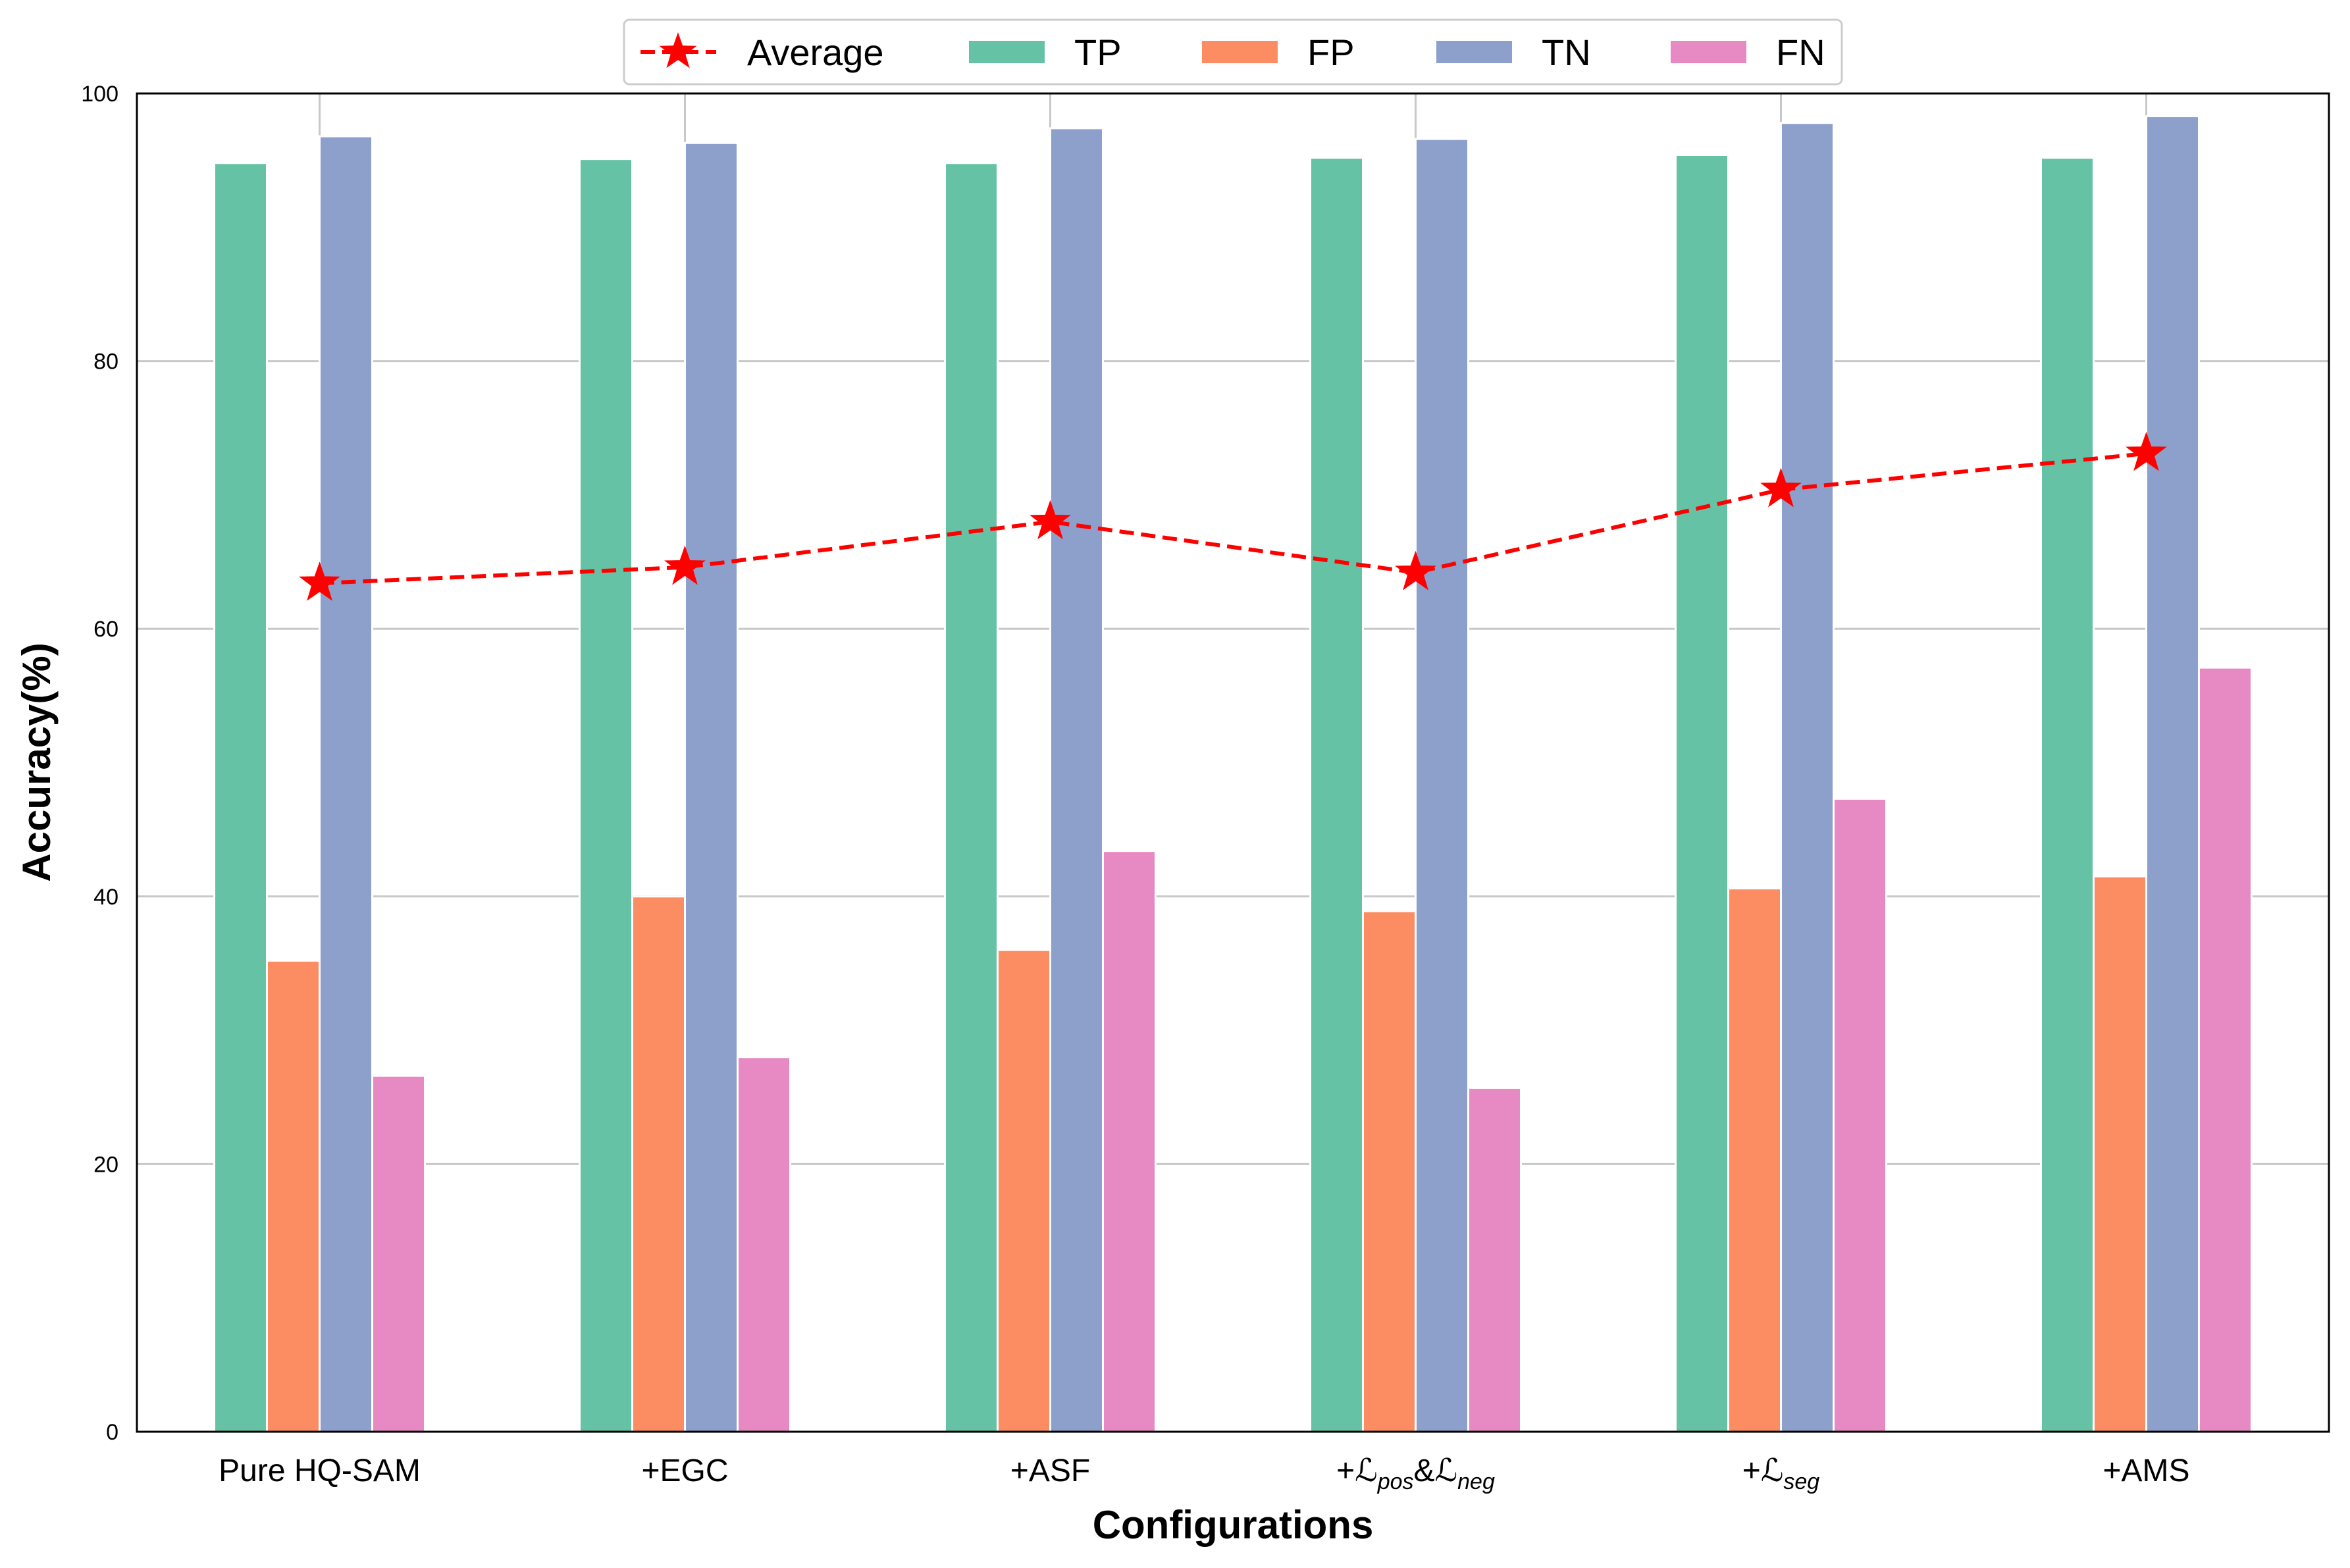 The image size is (2350, 1568). Describe the element at coordinates (106, 362) in the screenshot. I see `y-tick-label: 80` at that location.